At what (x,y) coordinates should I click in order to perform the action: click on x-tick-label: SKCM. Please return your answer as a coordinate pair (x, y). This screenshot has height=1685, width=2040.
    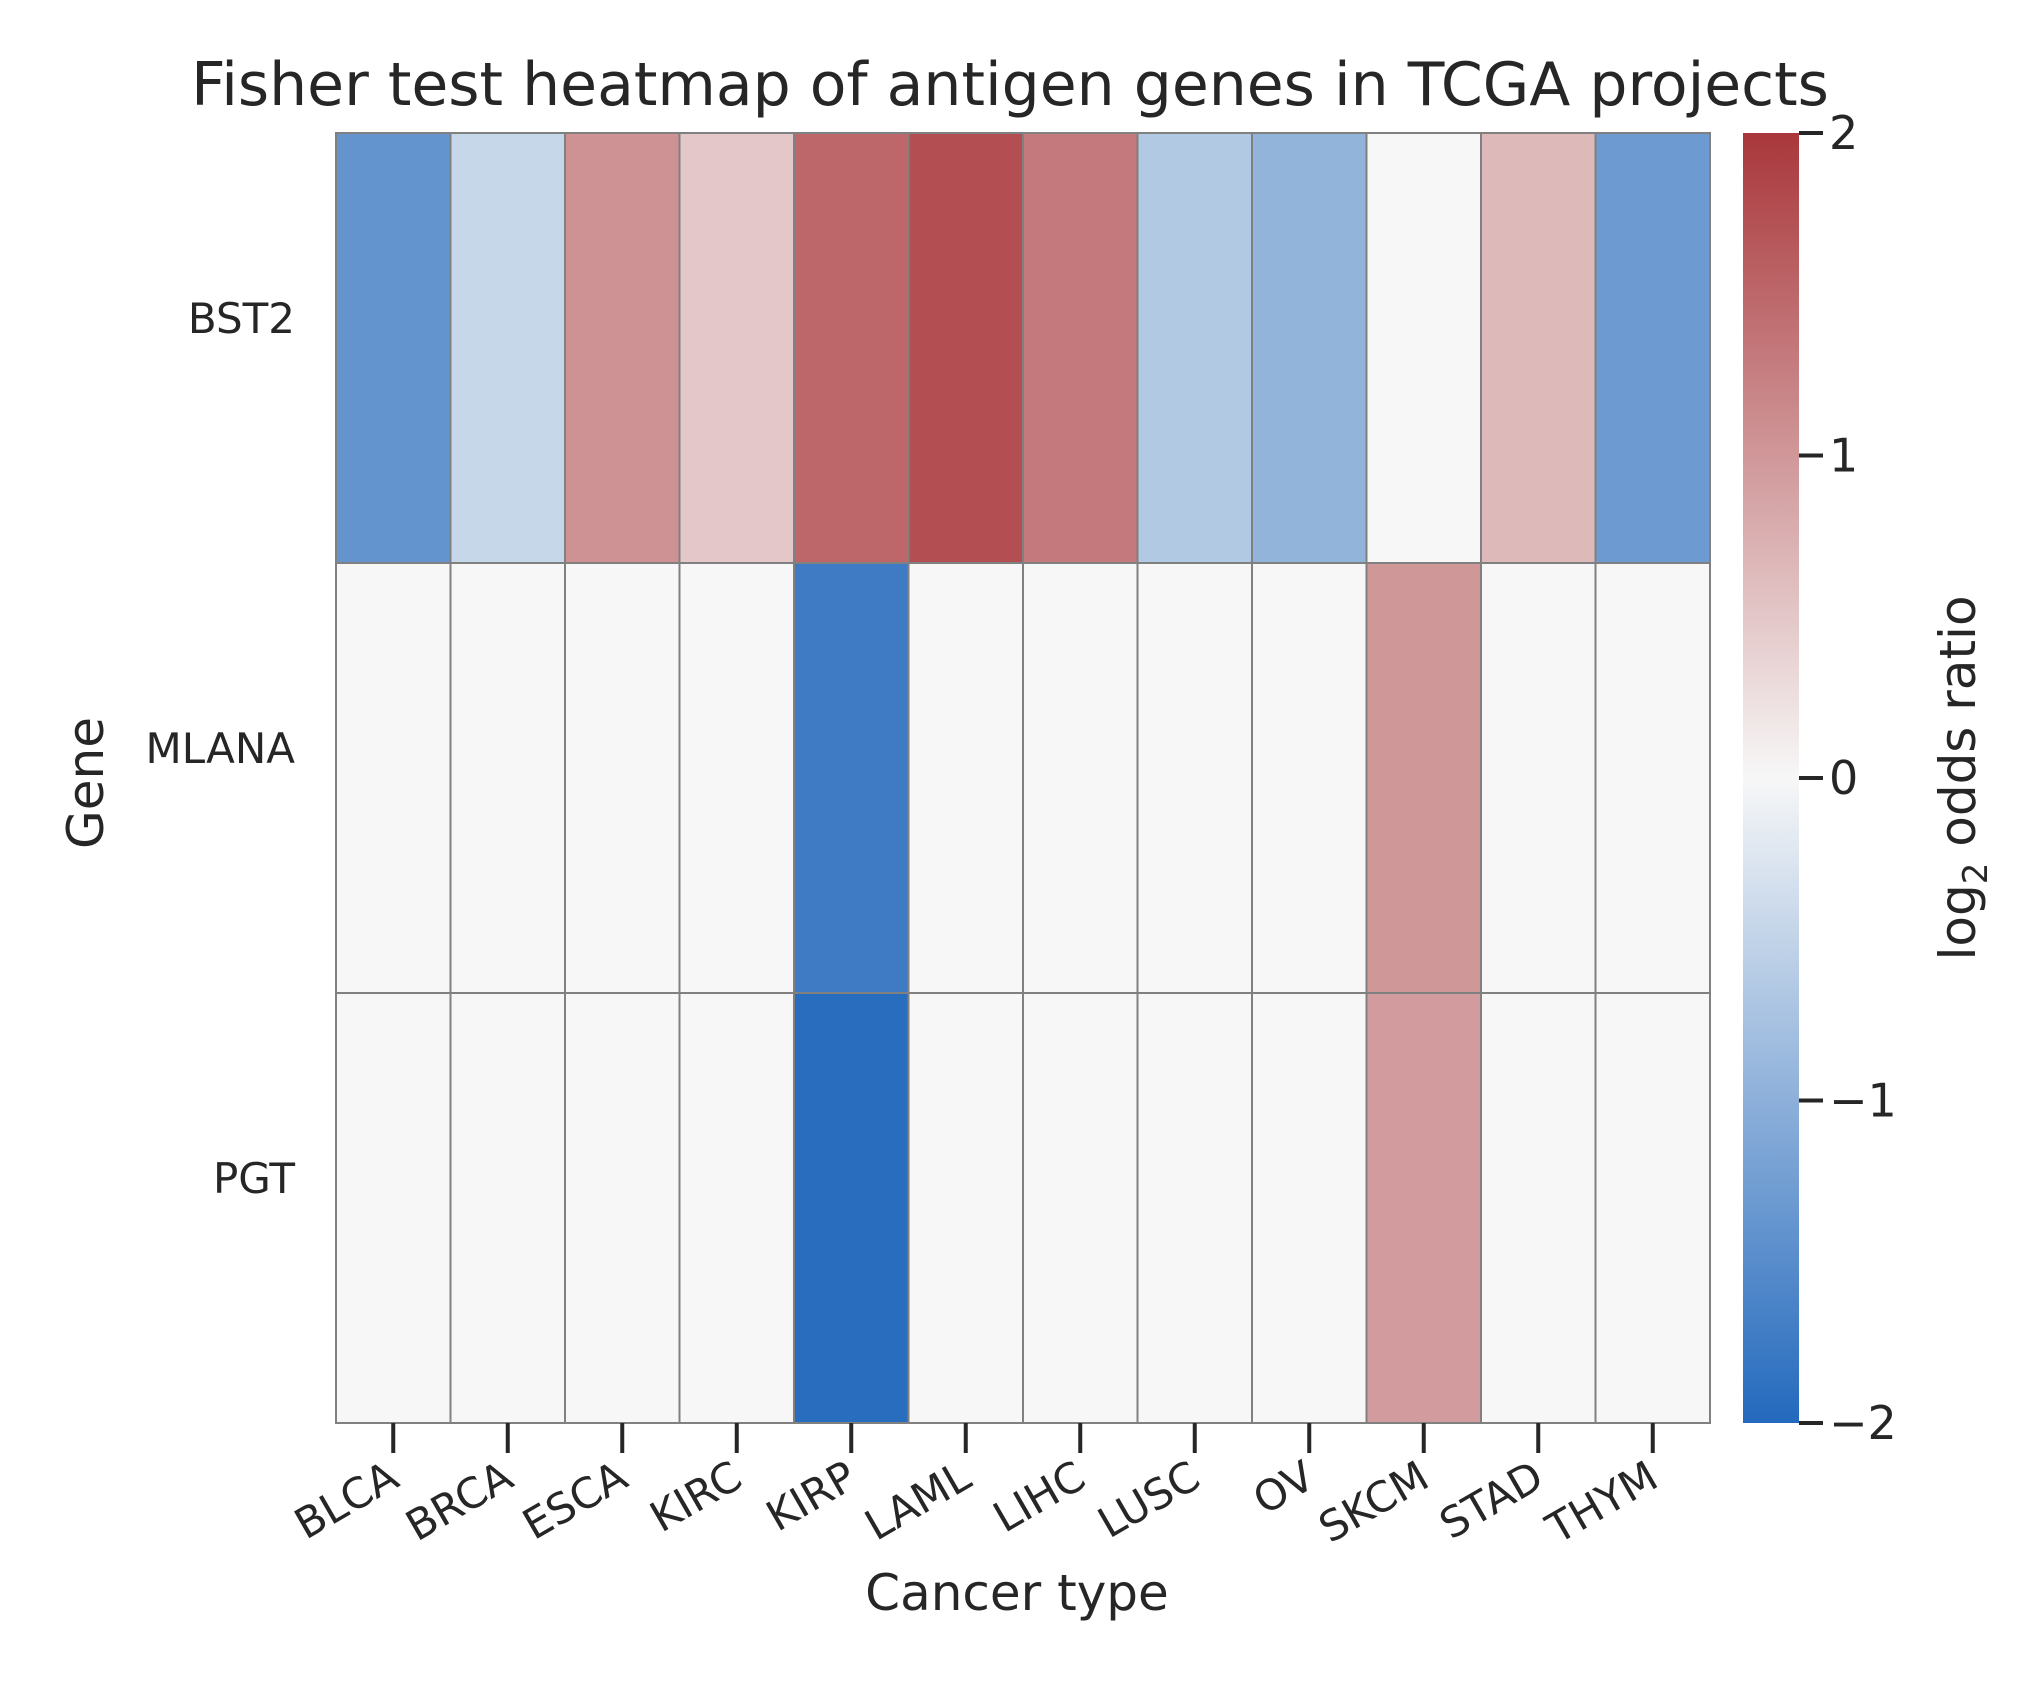
    Looking at the image, I should click on (1374, 1501).